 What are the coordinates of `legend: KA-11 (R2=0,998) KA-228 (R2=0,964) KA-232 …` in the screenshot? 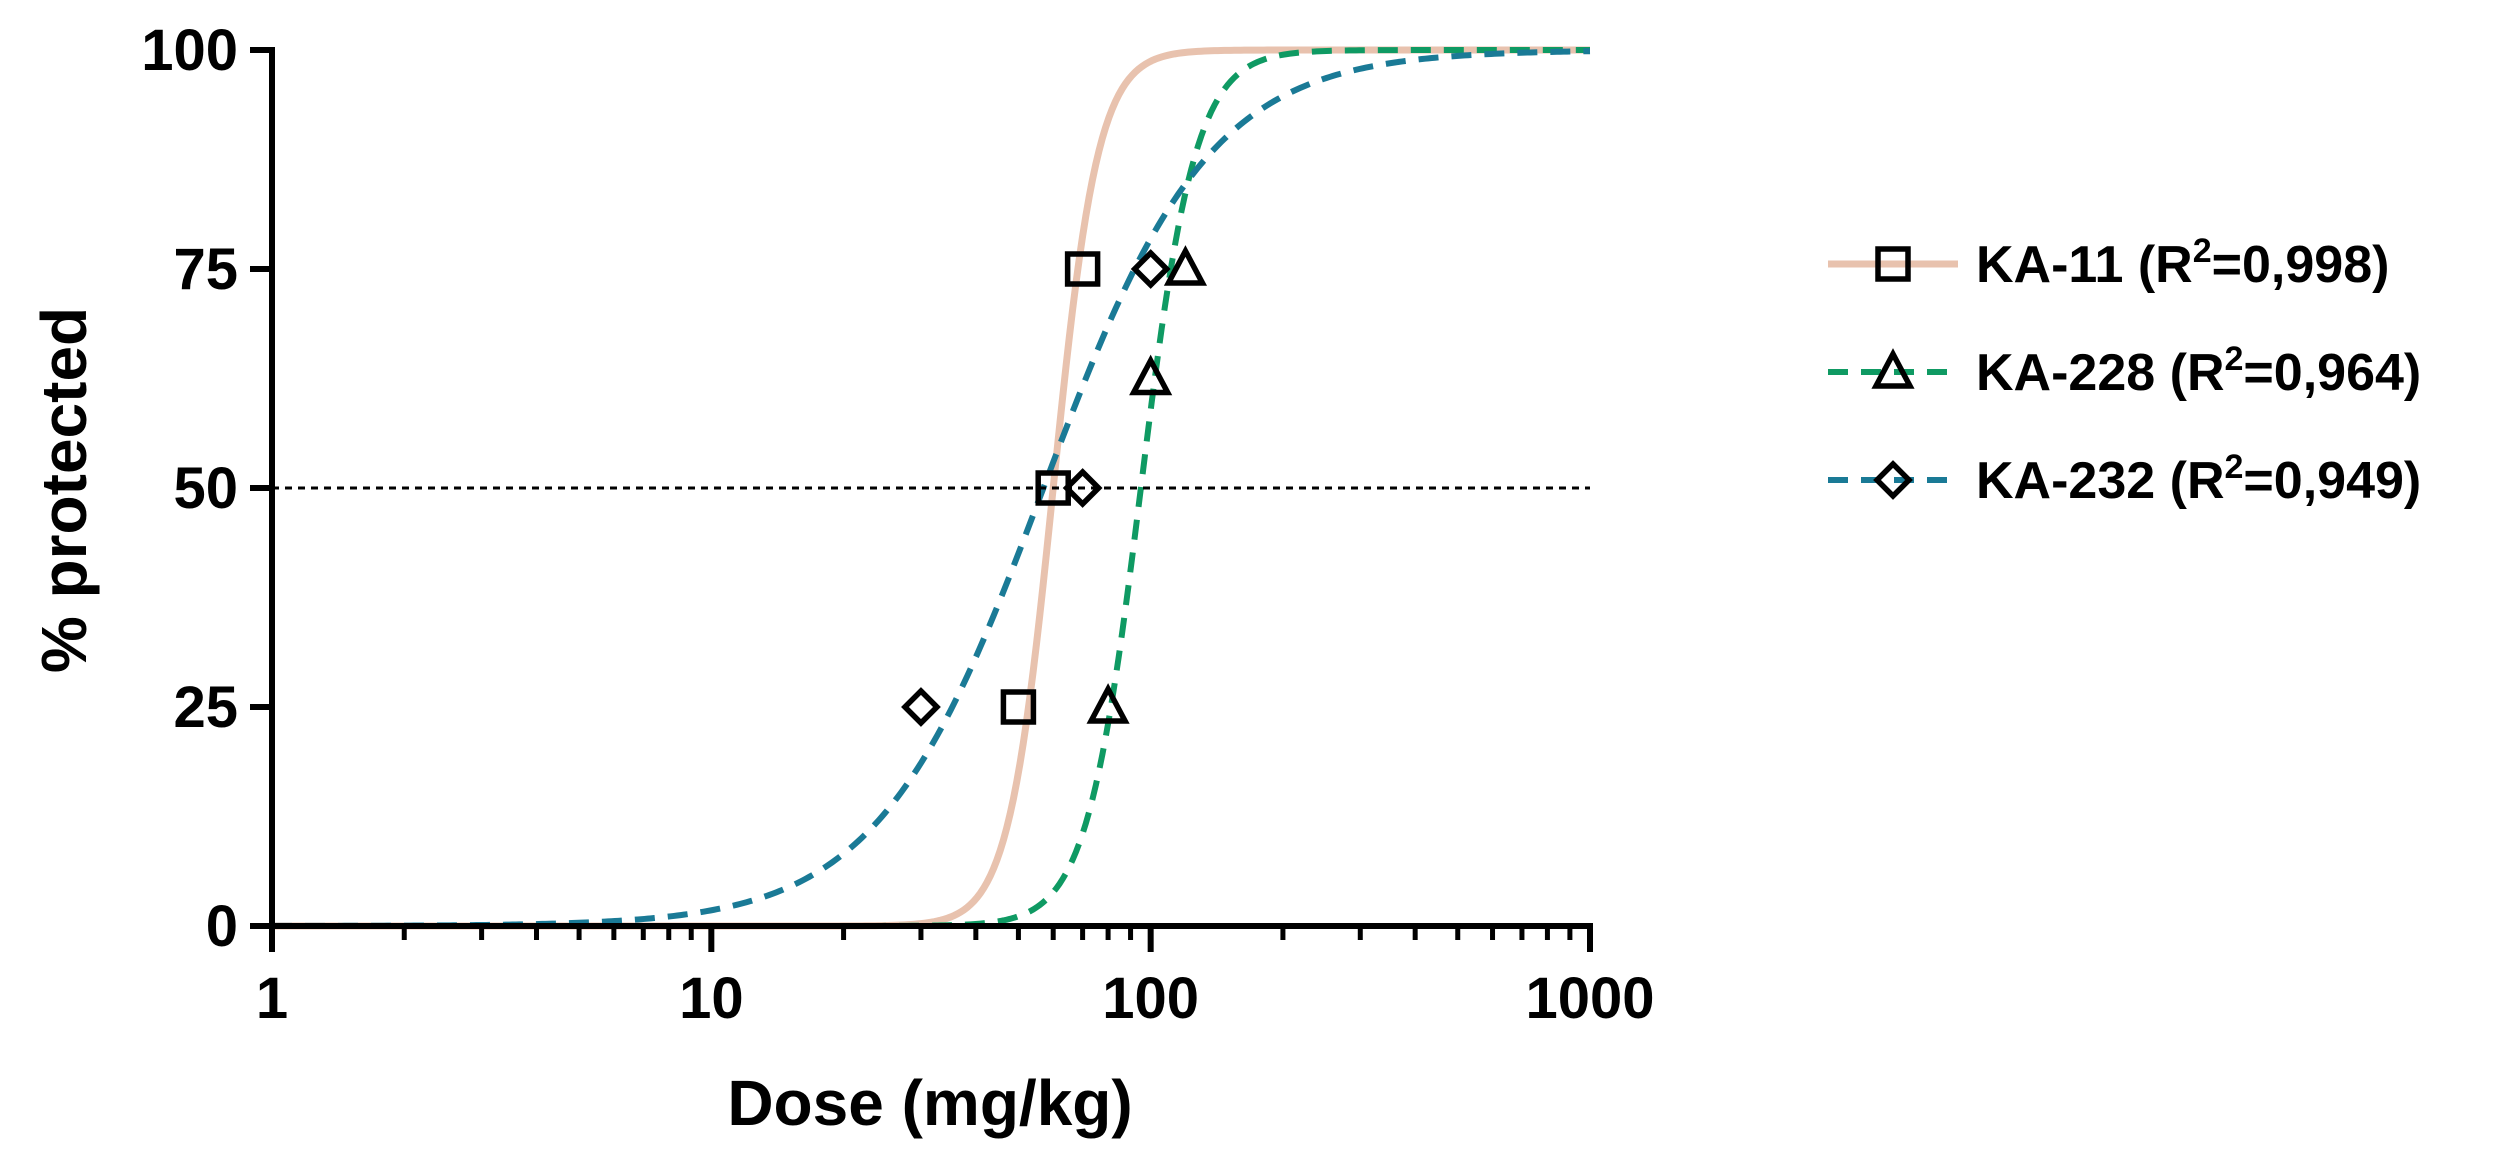 It's located at (2124, 371).